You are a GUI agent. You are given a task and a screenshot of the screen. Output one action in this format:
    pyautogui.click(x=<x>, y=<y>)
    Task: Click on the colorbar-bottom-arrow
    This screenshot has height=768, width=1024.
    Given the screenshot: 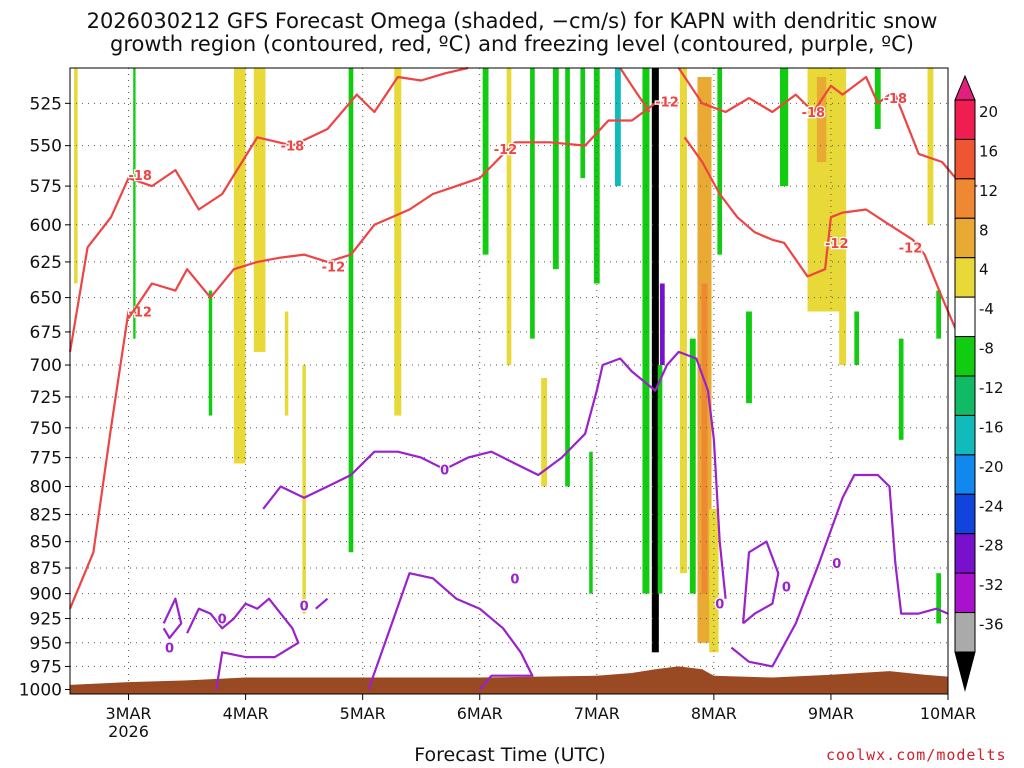 What is the action you would take?
    pyautogui.click(x=965, y=671)
    